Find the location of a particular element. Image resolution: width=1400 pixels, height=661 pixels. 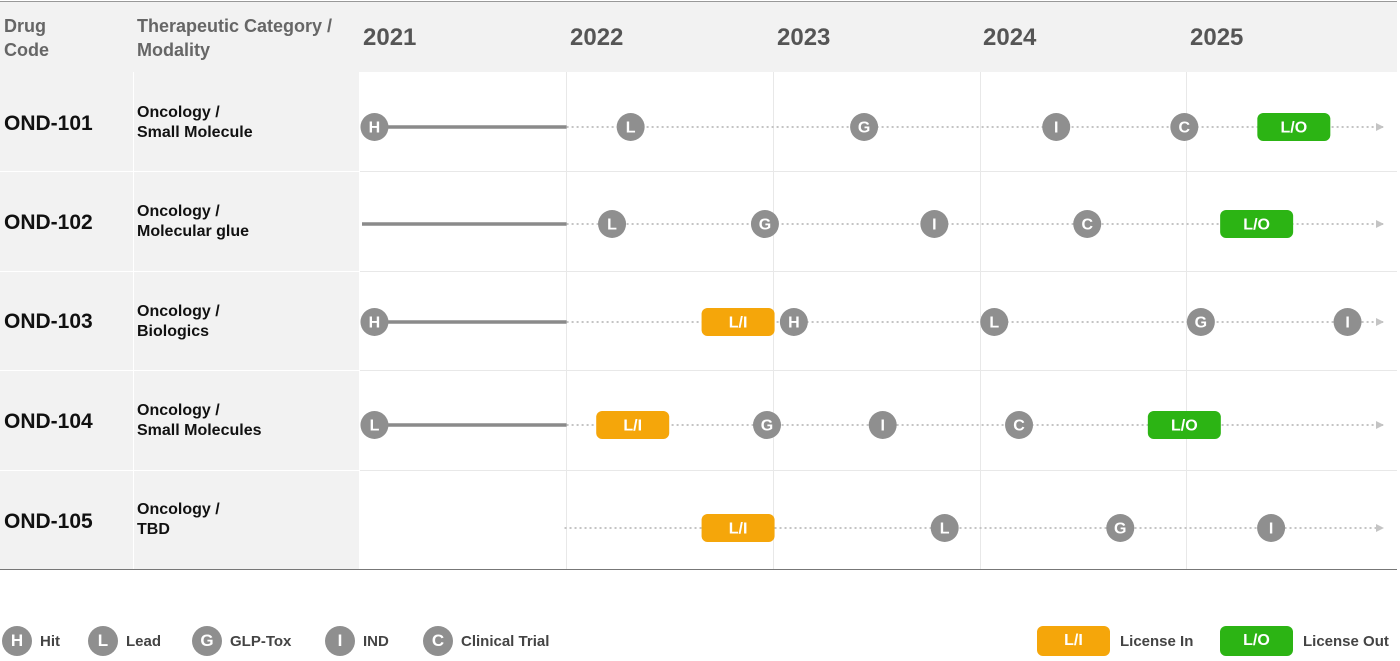

legend-label: IND is located at coordinates (376, 641).